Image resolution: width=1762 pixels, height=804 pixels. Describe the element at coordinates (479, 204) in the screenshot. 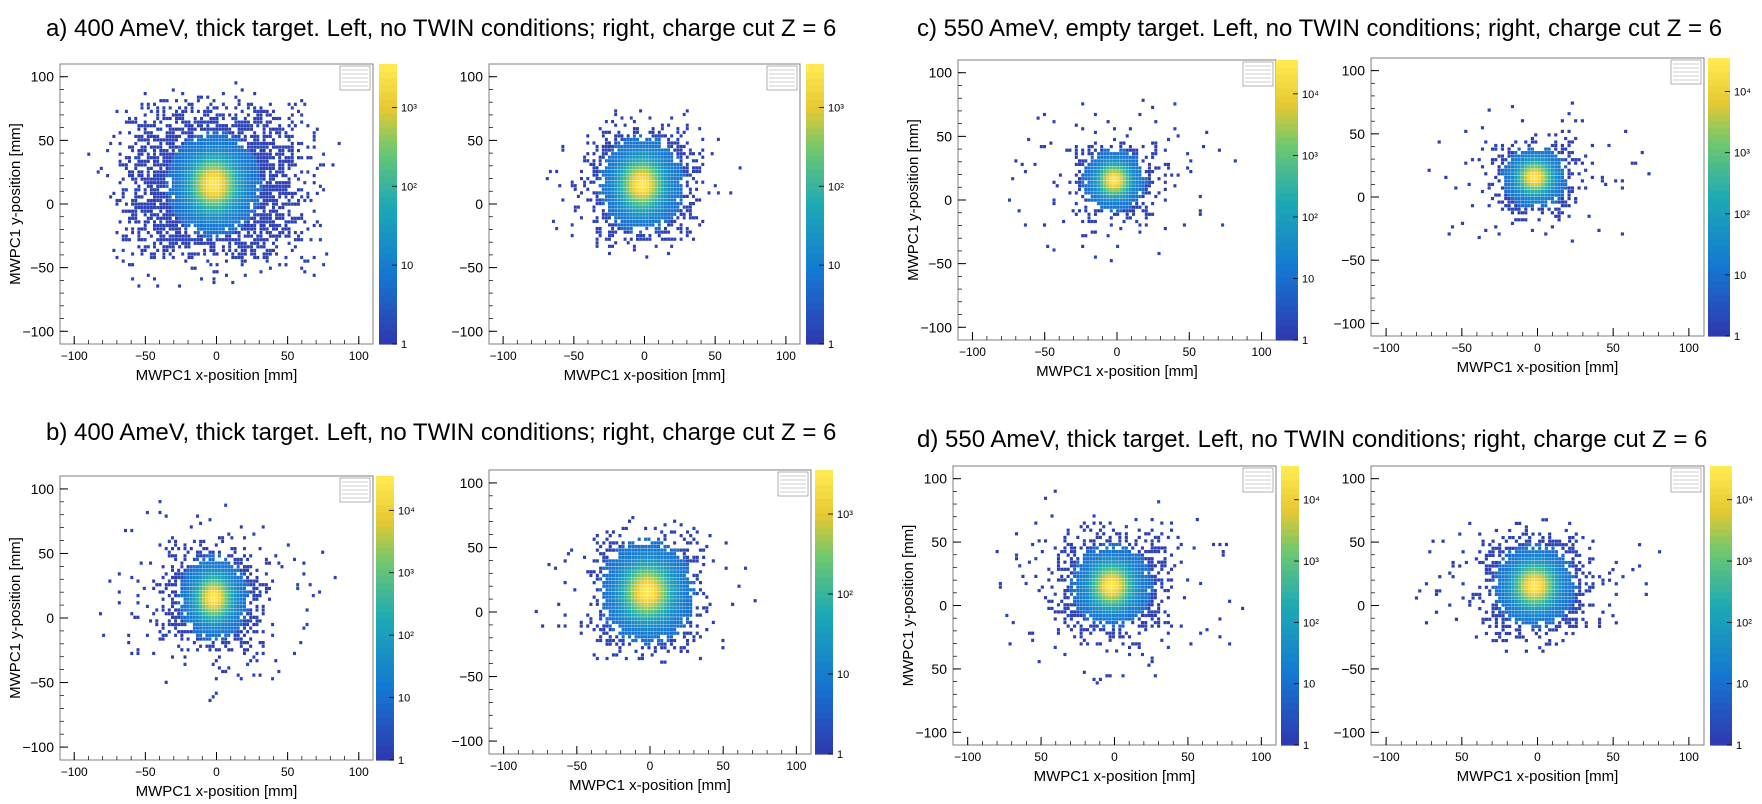

I see `y-tick-label: 0` at that location.